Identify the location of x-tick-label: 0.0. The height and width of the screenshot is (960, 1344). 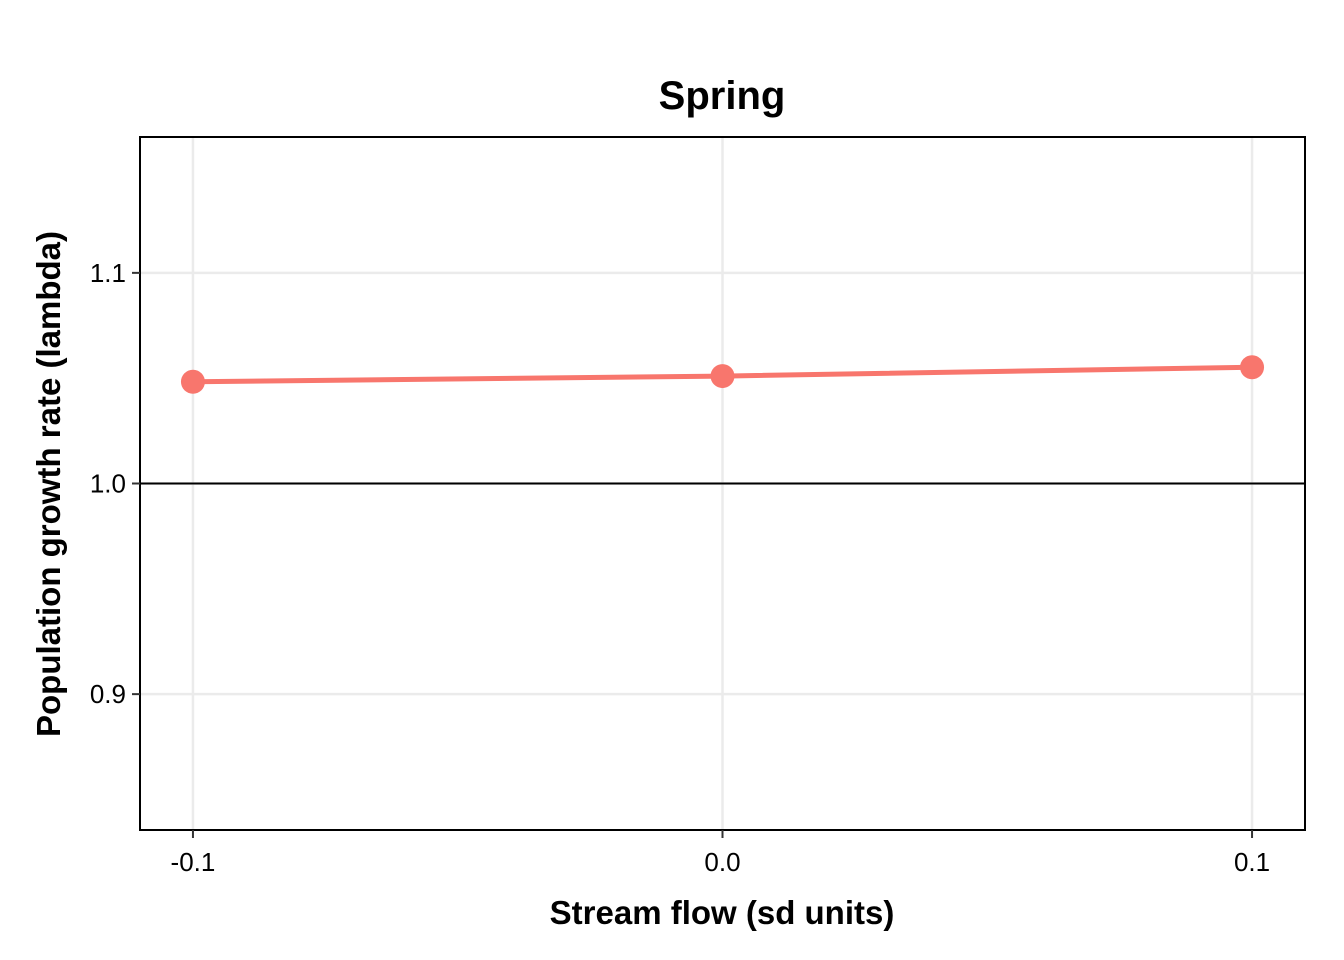
(722, 862).